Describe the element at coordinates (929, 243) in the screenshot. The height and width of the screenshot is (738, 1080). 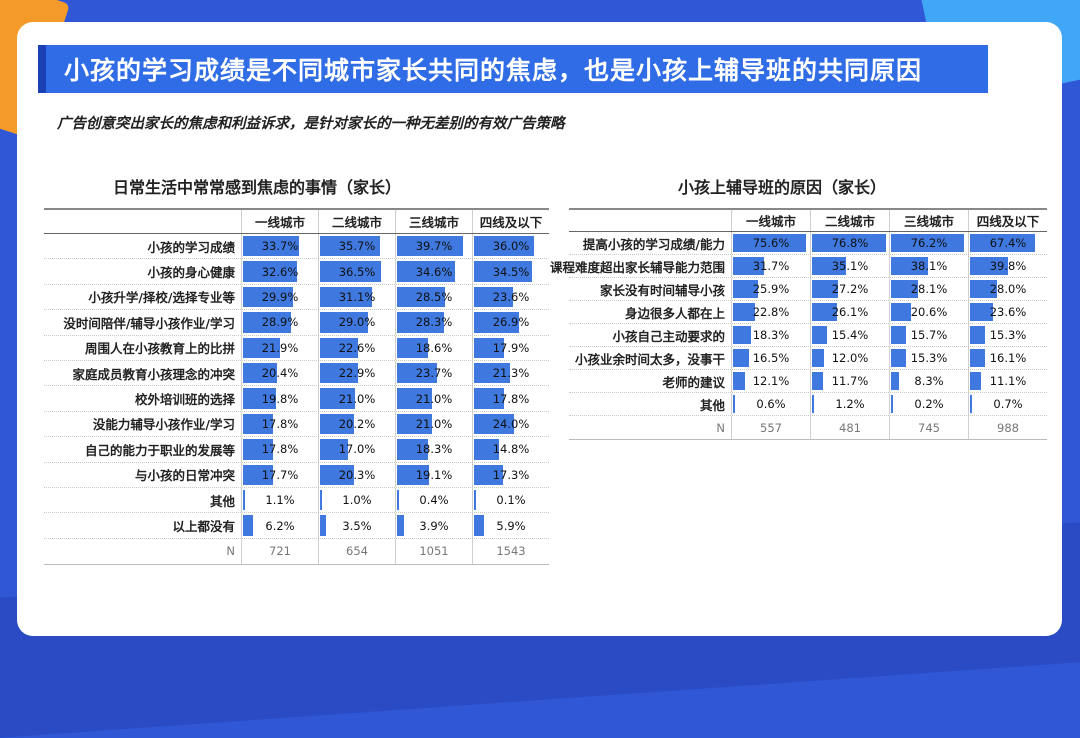
I see `data-label: 76.2%` at that location.